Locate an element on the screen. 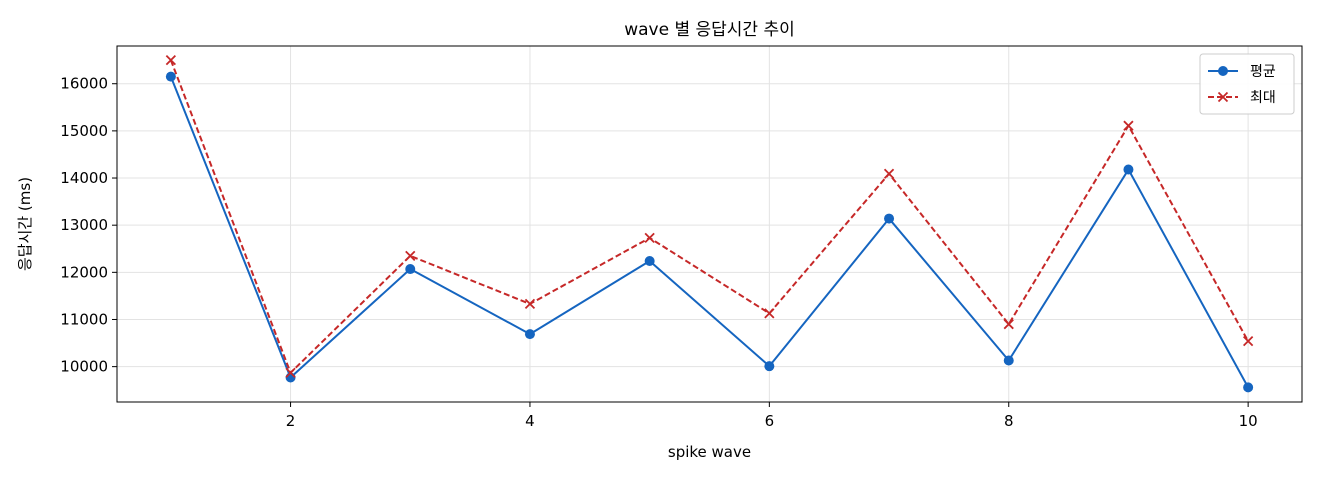 This screenshot has height=480, width=1320. x-axis-ticks: 2 4 6 8 10 is located at coordinates (772, 416).